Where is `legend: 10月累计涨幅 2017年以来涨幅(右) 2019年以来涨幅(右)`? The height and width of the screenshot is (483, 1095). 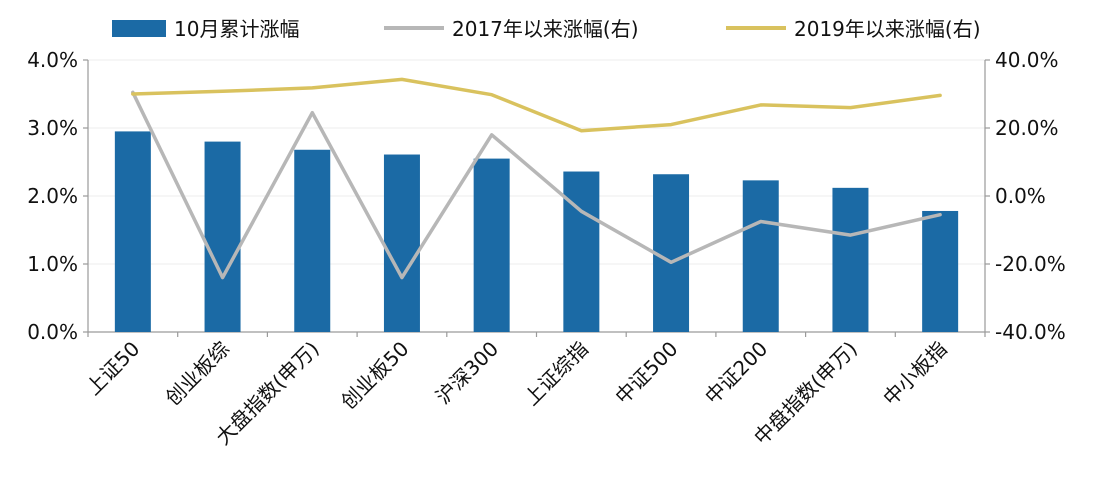 legend: 10月累计涨幅 2017年以来涨幅(右) 2019年以来涨幅(右) is located at coordinates (546, 29).